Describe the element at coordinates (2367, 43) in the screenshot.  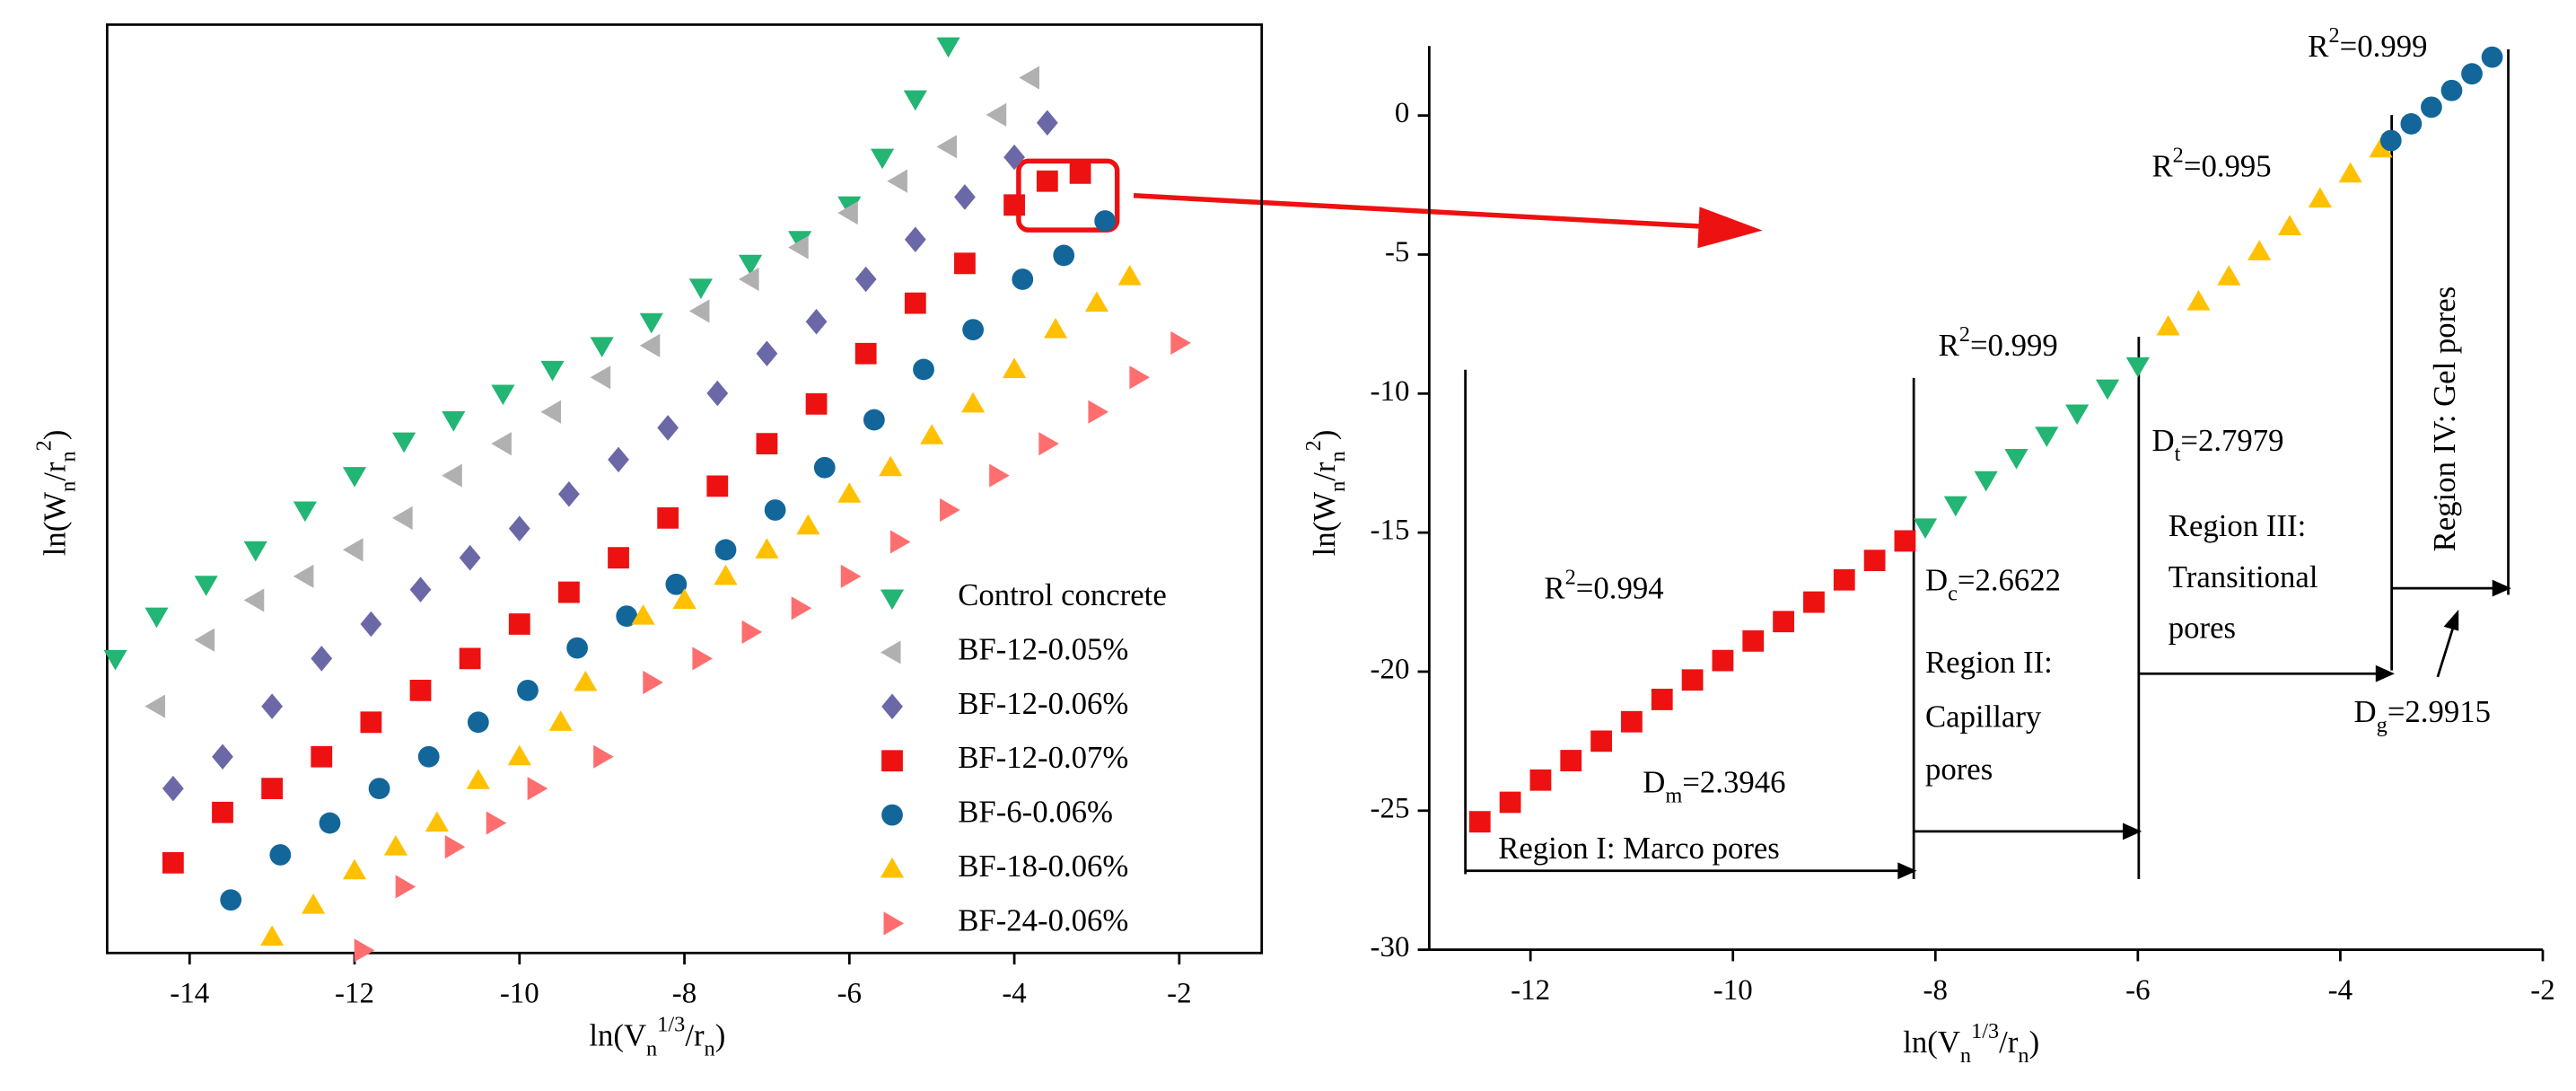
I see `annotation: R2=0.999` at that location.